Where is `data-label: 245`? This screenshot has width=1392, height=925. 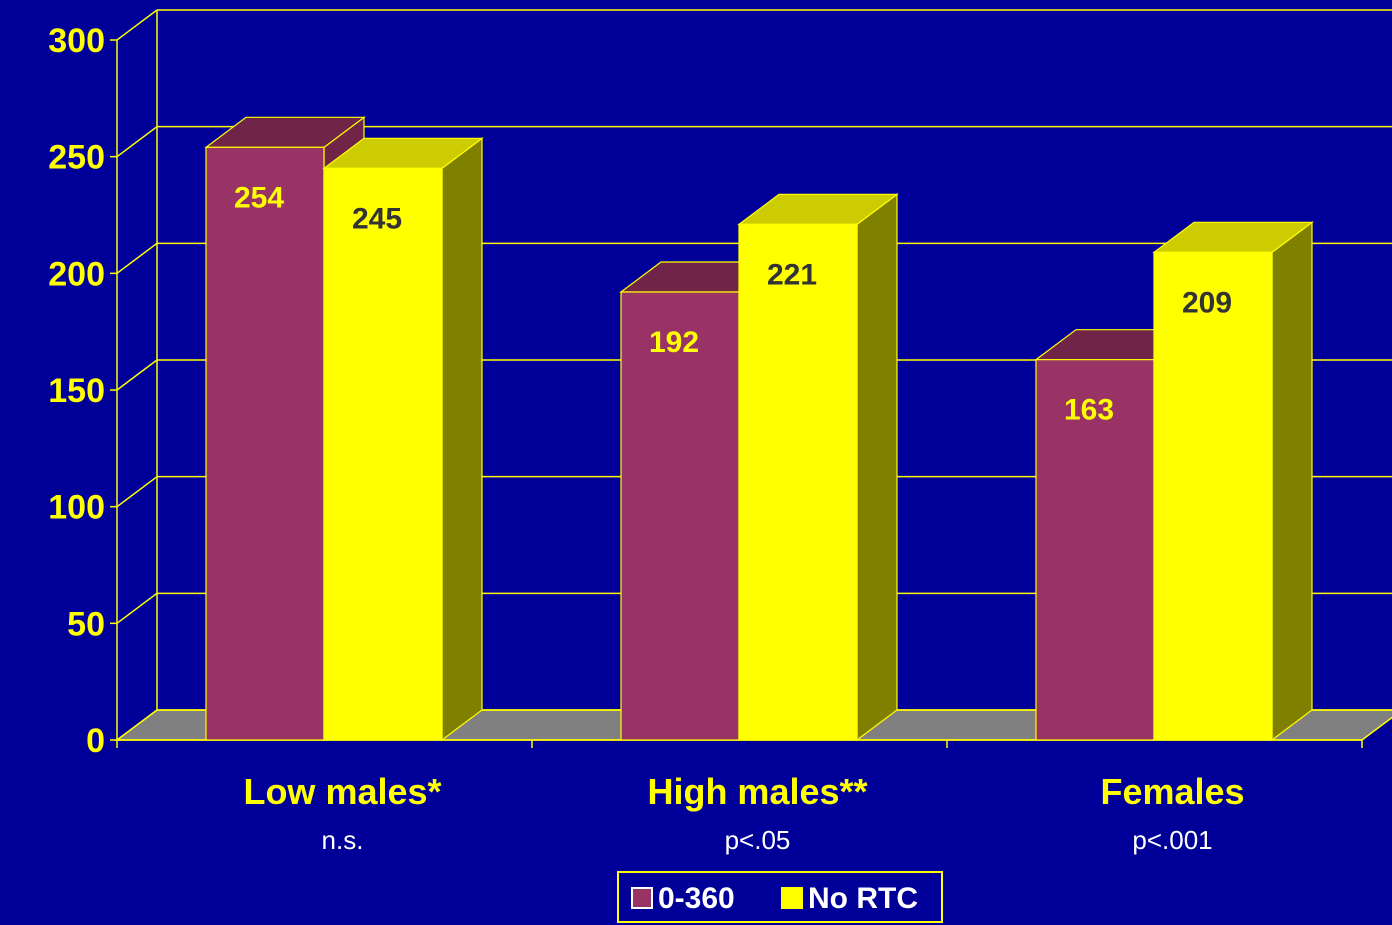
data-label: 245 is located at coordinates (377, 218).